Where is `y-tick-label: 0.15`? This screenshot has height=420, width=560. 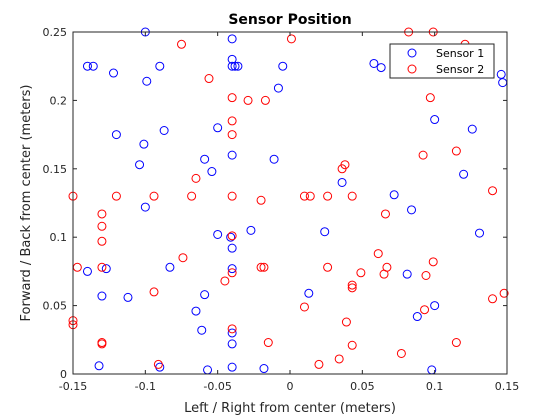 y-tick-label: 0.15 is located at coordinates (55, 169).